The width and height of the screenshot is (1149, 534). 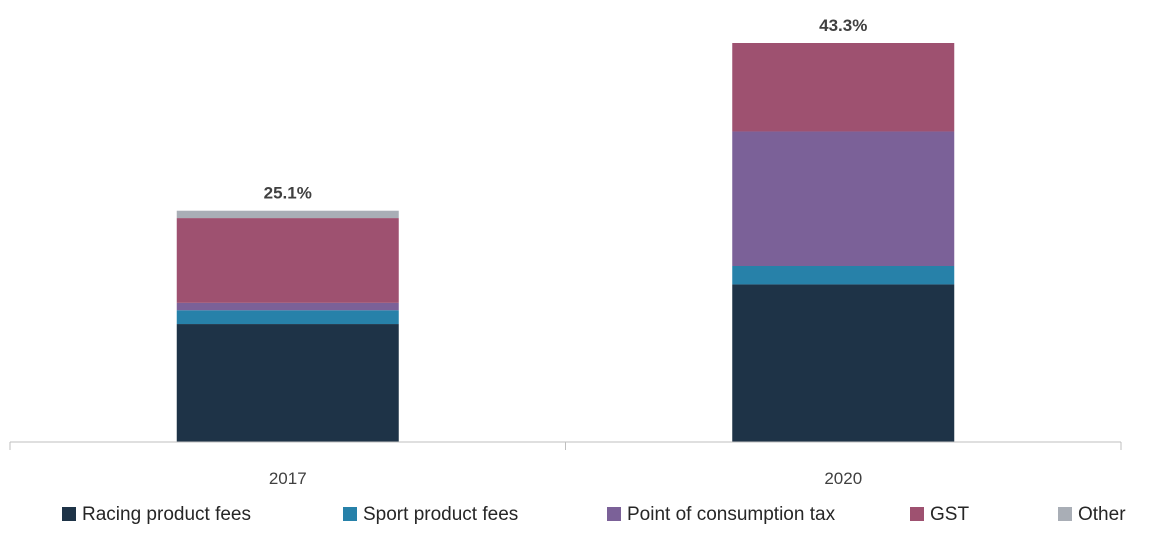 I want to click on total-label-2020: 43.3%, so click(x=843, y=25).